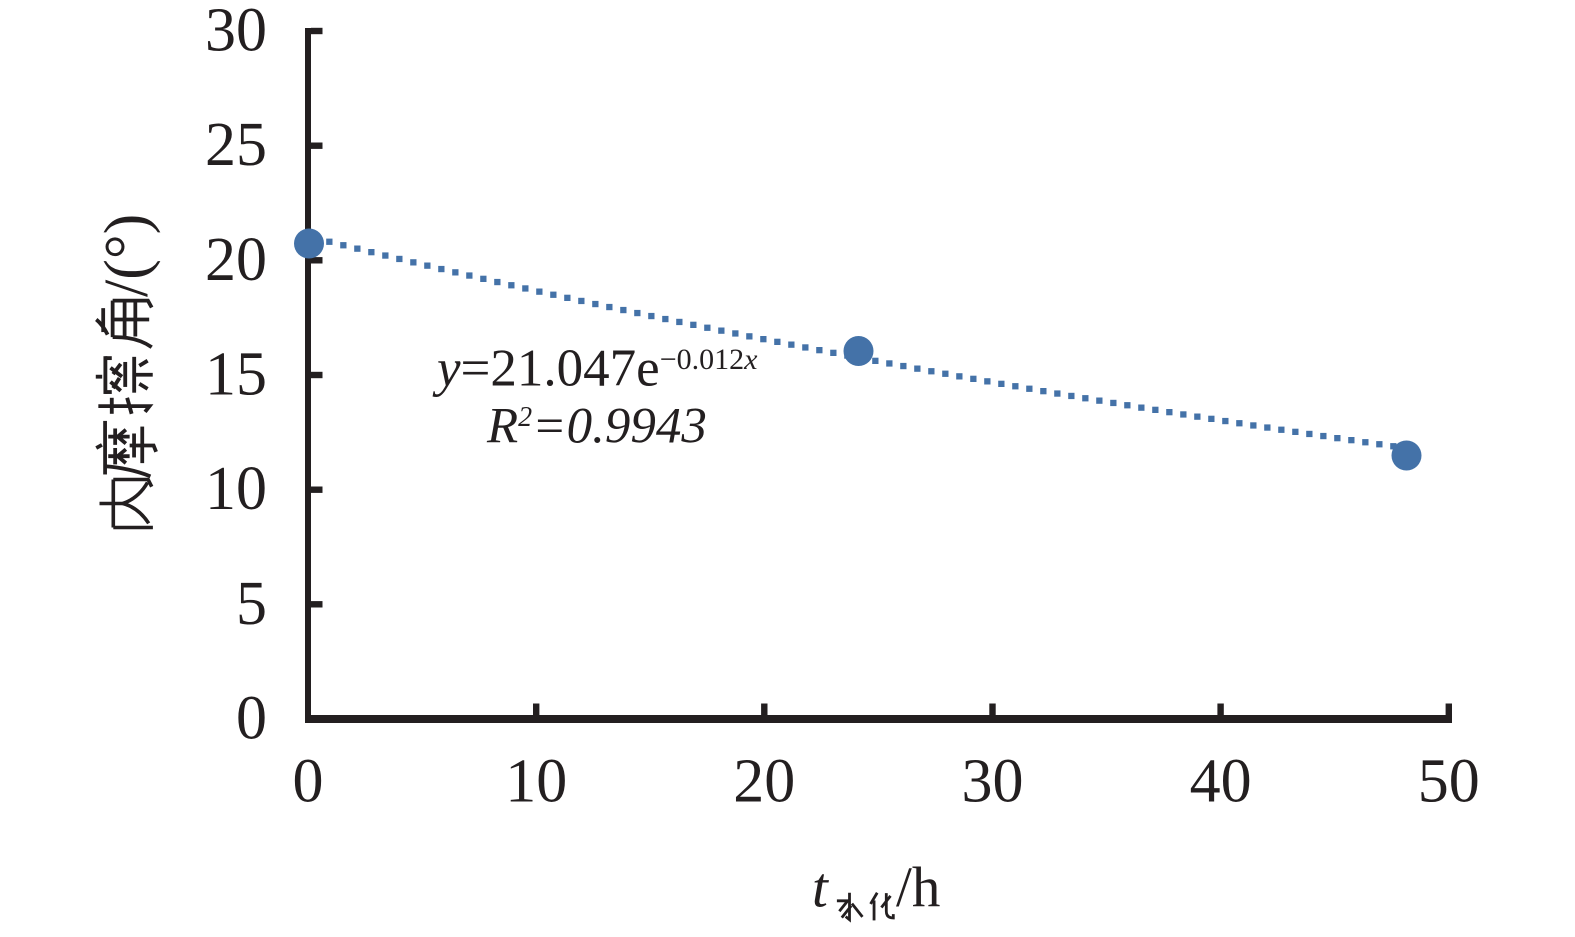 Image resolution: width=1575 pixels, height=937 pixels. I want to click on svg-text: 5, so click(251, 604).